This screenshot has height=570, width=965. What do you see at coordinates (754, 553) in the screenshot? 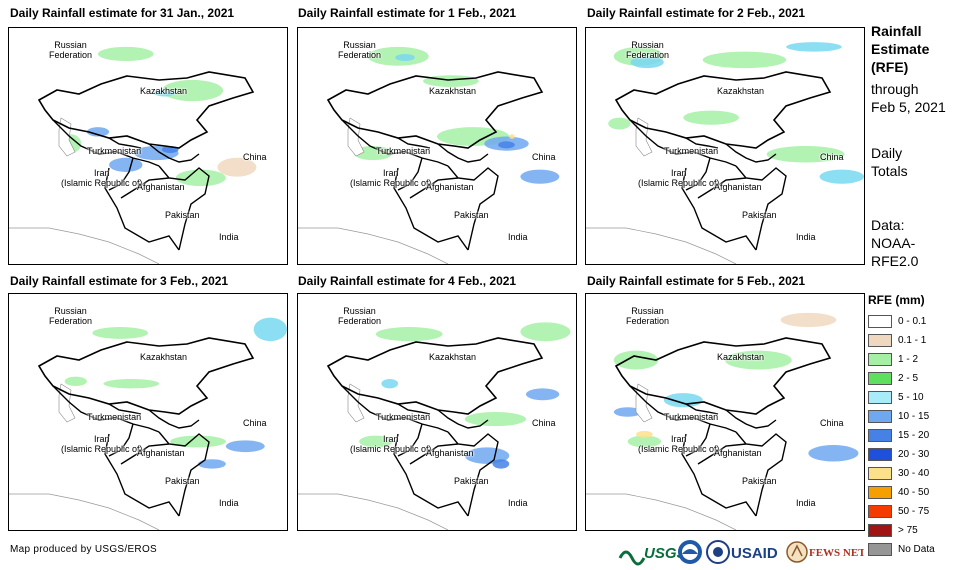
I see `usaid-logo-text: USAID` at bounding box center [754, 553].